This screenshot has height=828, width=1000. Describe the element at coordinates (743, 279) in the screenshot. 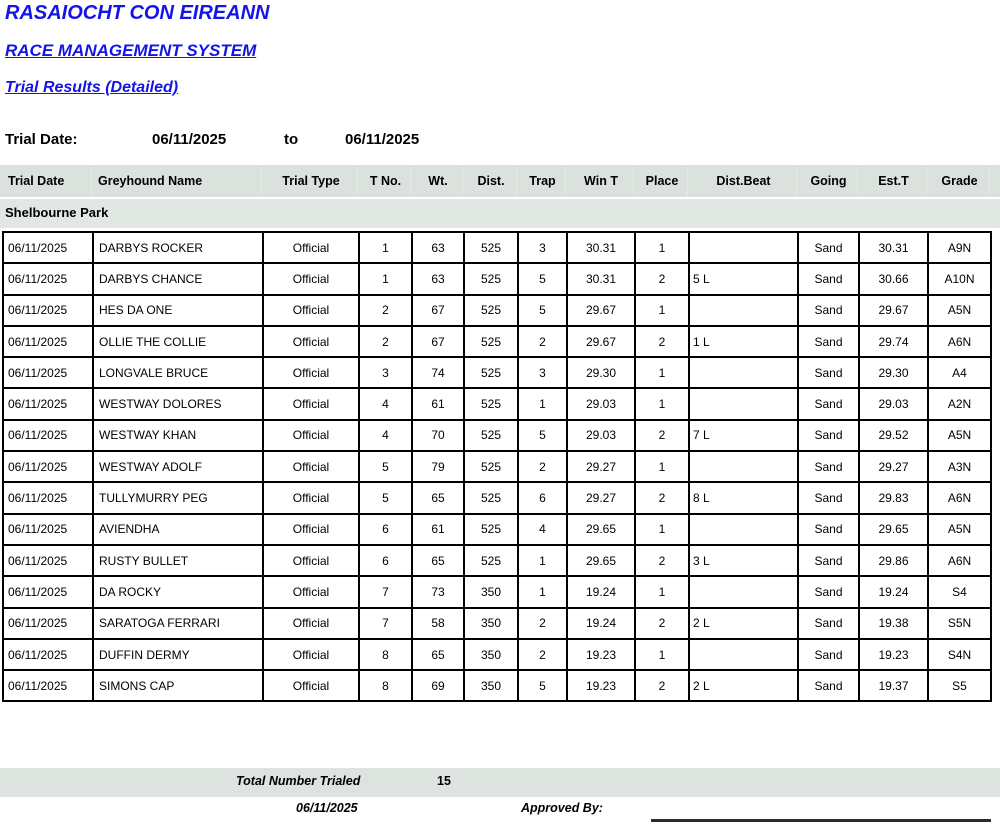

I see `cell-dist-beat: 5 L` at that location.